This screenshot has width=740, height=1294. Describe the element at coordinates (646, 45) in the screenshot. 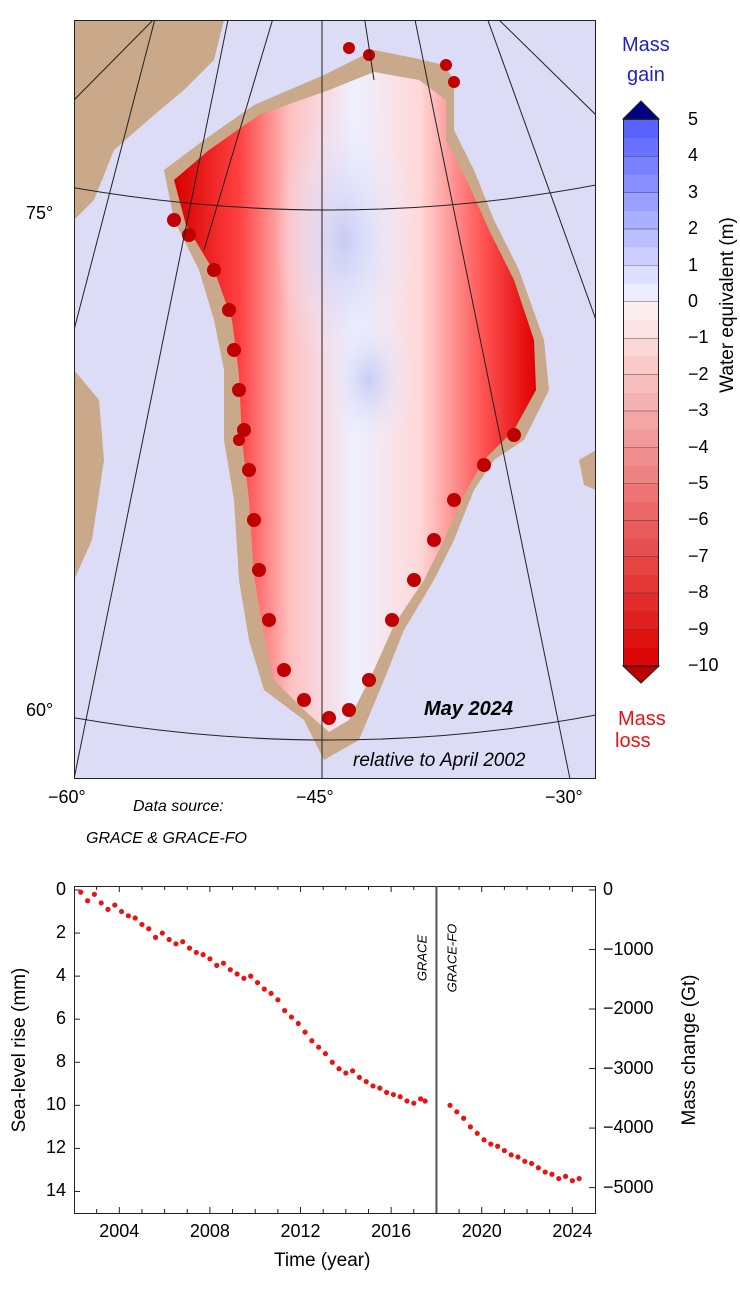

I see `colorbar-gain-label-1: Mass` at that location.